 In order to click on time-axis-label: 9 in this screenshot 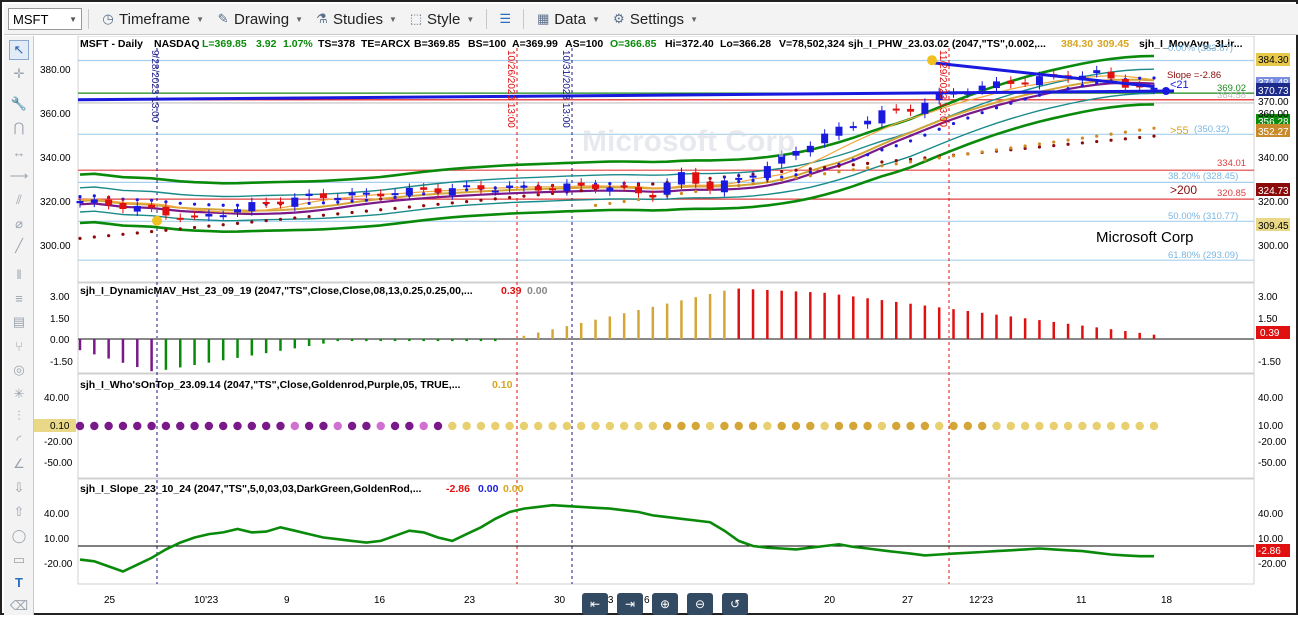, I will do `click(287, 600)`.